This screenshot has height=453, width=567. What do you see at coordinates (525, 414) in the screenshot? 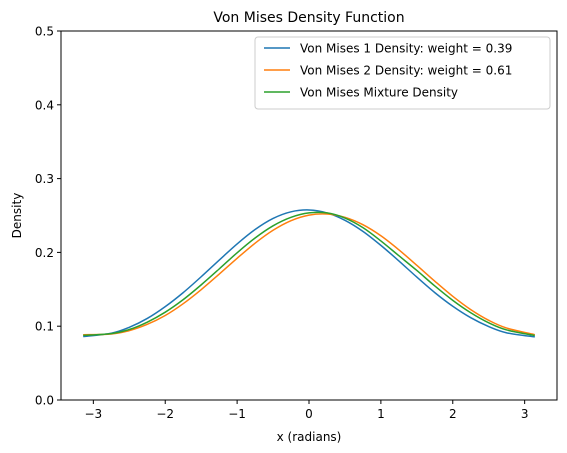
I see `x-tick-label: 3` at bounding box center [525, 414].